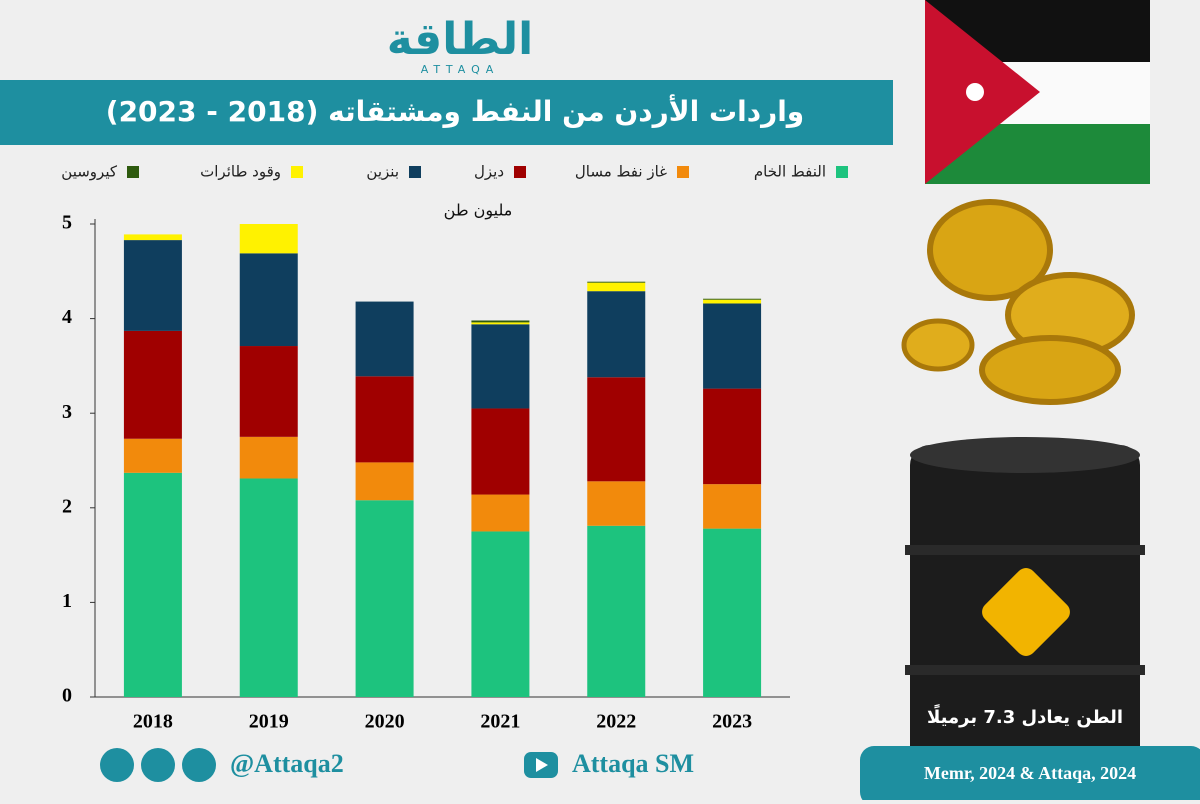 This screenshot has height=804, width=1200. I want to click on social-icons, so click(329, 765).